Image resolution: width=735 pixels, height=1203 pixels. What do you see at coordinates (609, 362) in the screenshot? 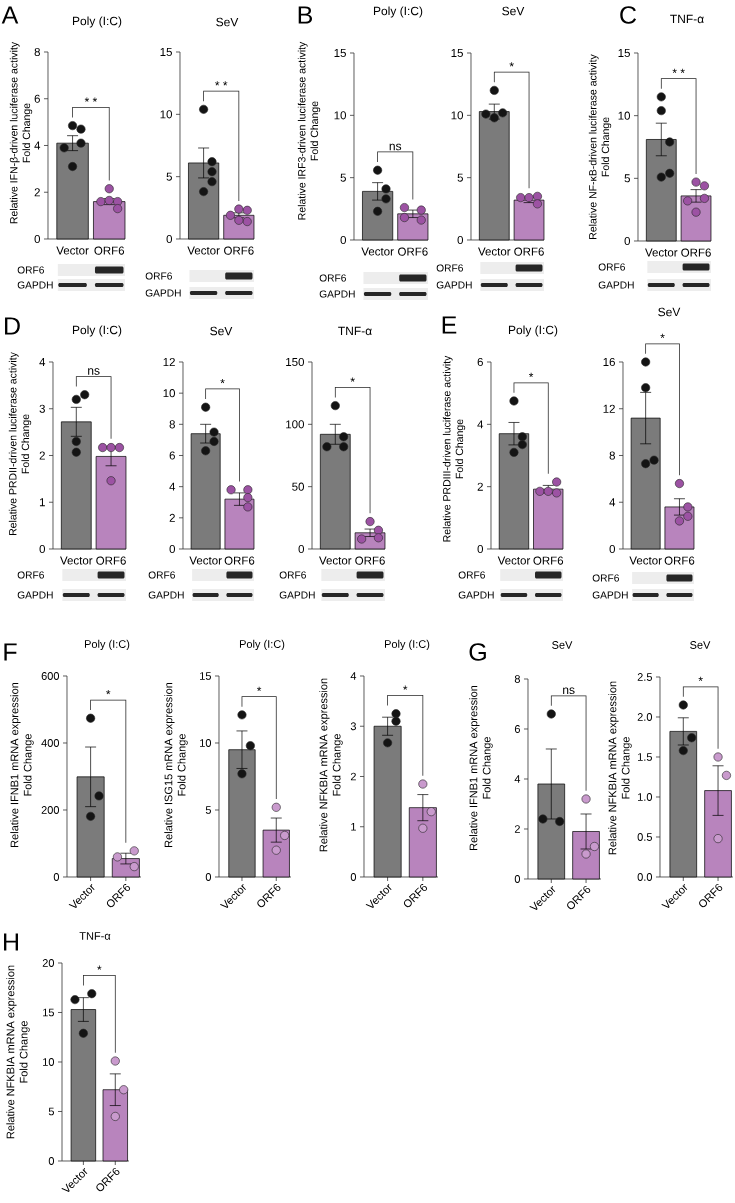
I see `y-tick-label: 16` at bounding box center [609, 362].